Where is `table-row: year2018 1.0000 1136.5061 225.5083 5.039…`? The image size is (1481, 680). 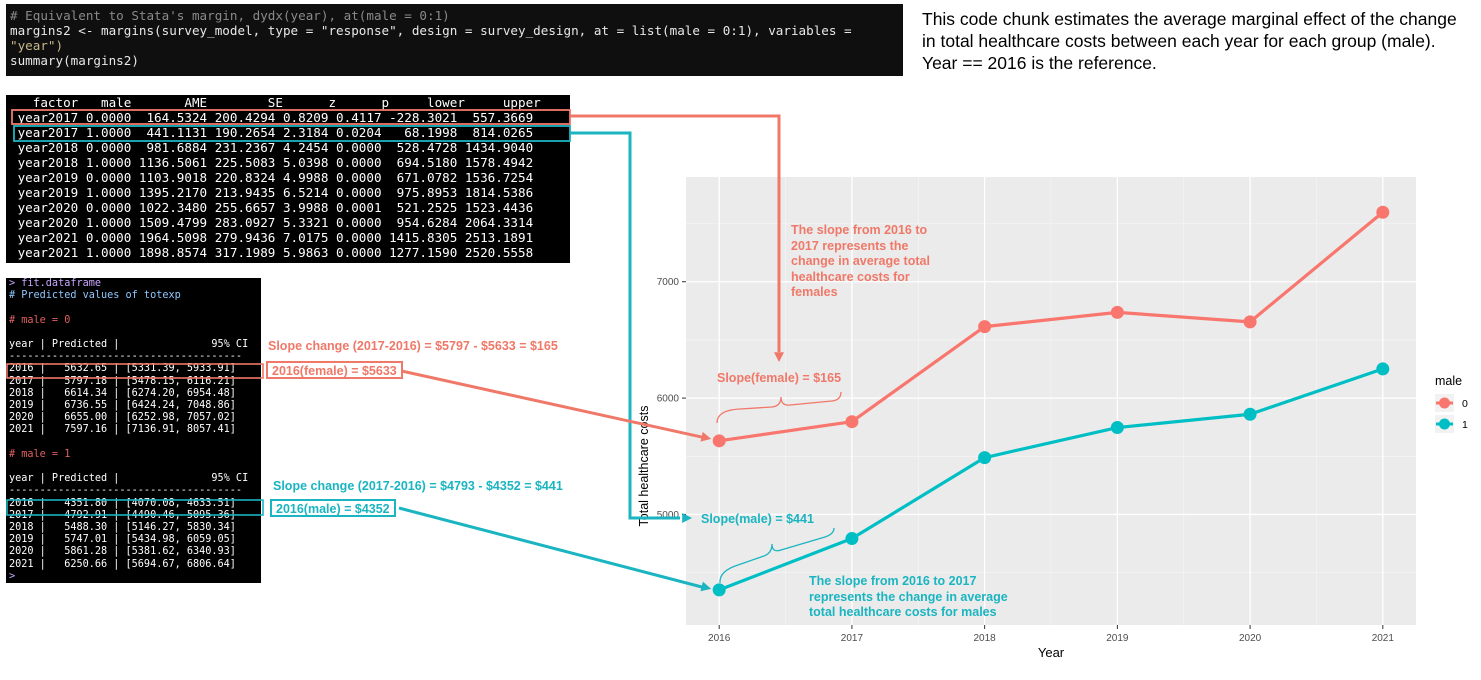
table-row: year2018 1.0000 1136.5061 225.5083 5.039… is located at coordinates (272, 162).